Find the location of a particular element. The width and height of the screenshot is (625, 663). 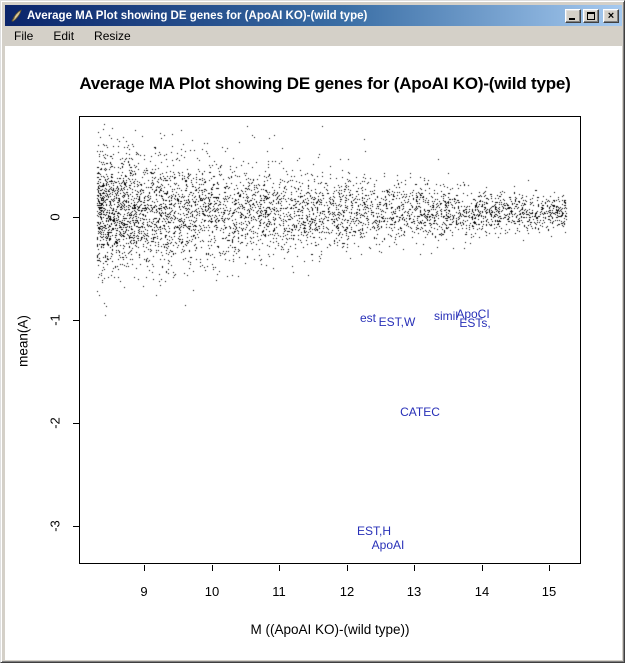

gene-label-est: est is located at coordinates (368, 318).